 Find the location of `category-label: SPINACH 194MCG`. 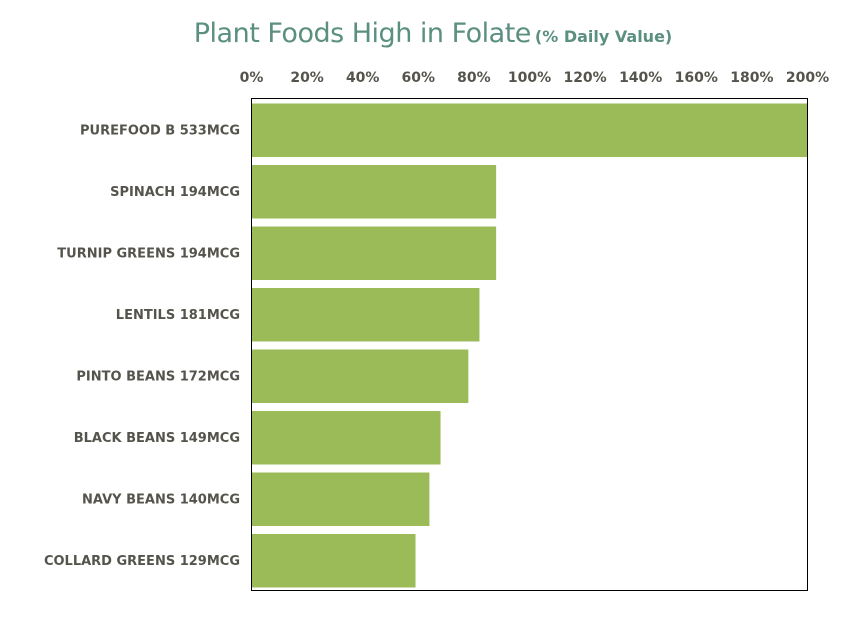

category-label: SPINACH 194MCG is located at coordinates (175, 192).